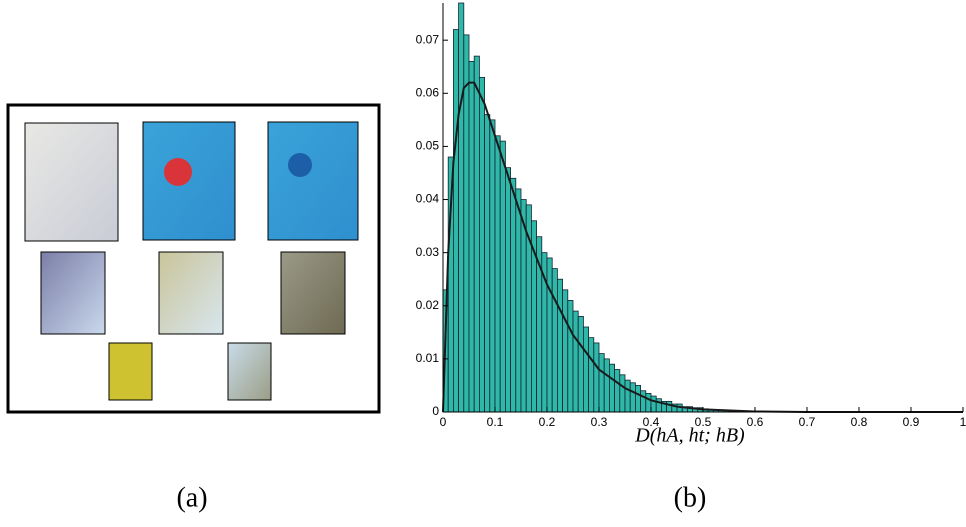 Image resolution: width=966 pixels, height=527 pixels. Describe the element at coordinates (859, 422) in the screenshot. I see `x-tick-label: 0.8` at that location.